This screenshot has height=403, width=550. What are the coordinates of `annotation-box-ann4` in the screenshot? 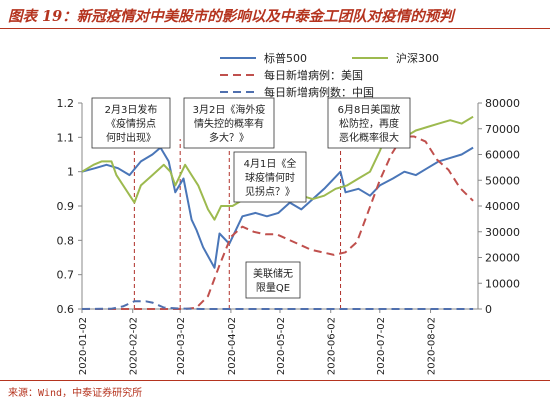 It's located at (369, 123).